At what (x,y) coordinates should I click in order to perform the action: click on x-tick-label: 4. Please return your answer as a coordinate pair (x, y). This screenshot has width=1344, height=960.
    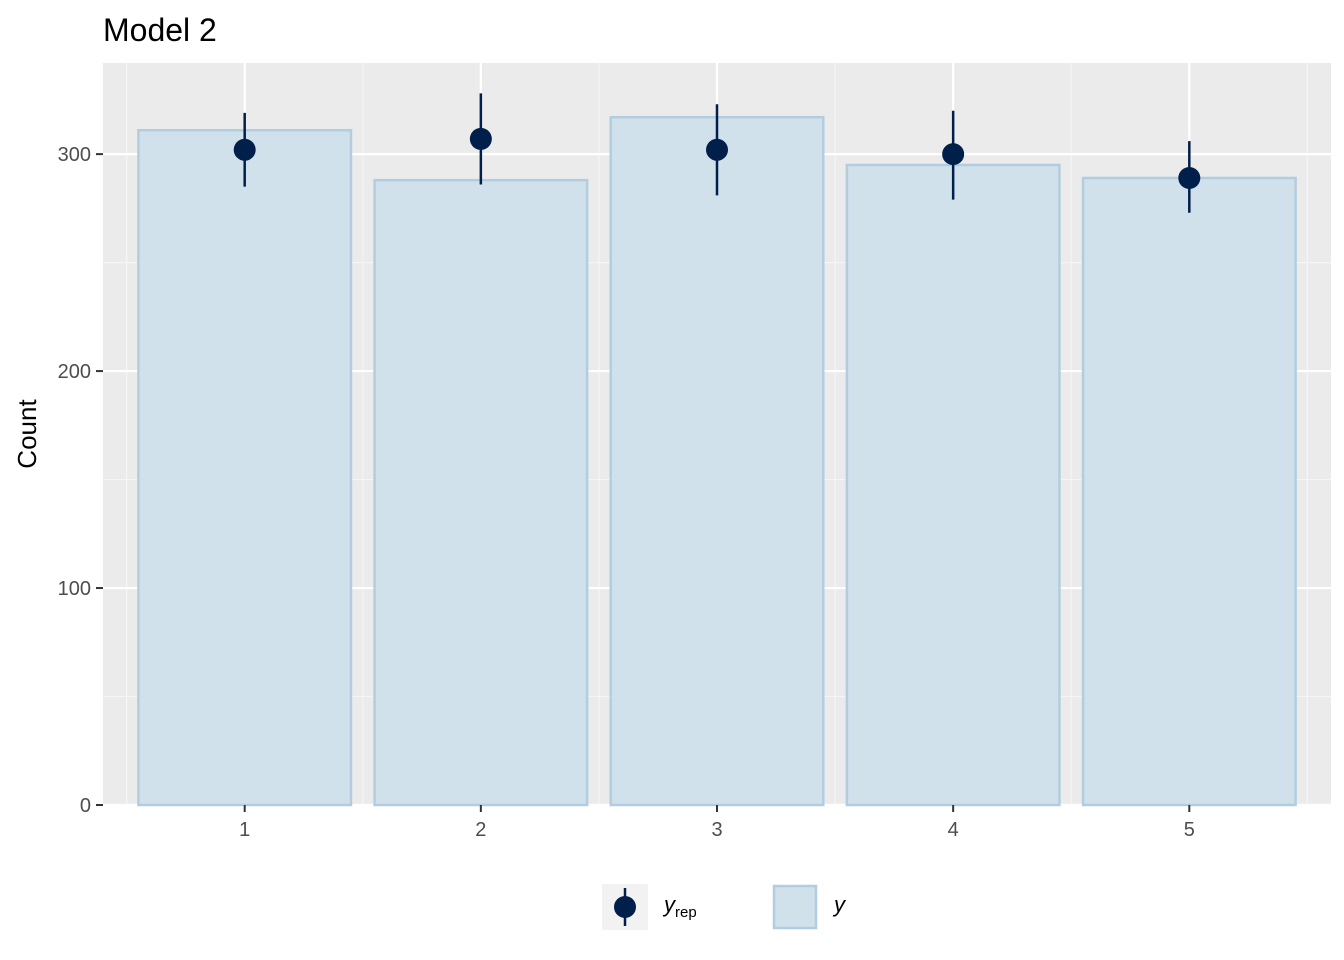
    Looking at the image, I should click on (953, 830).